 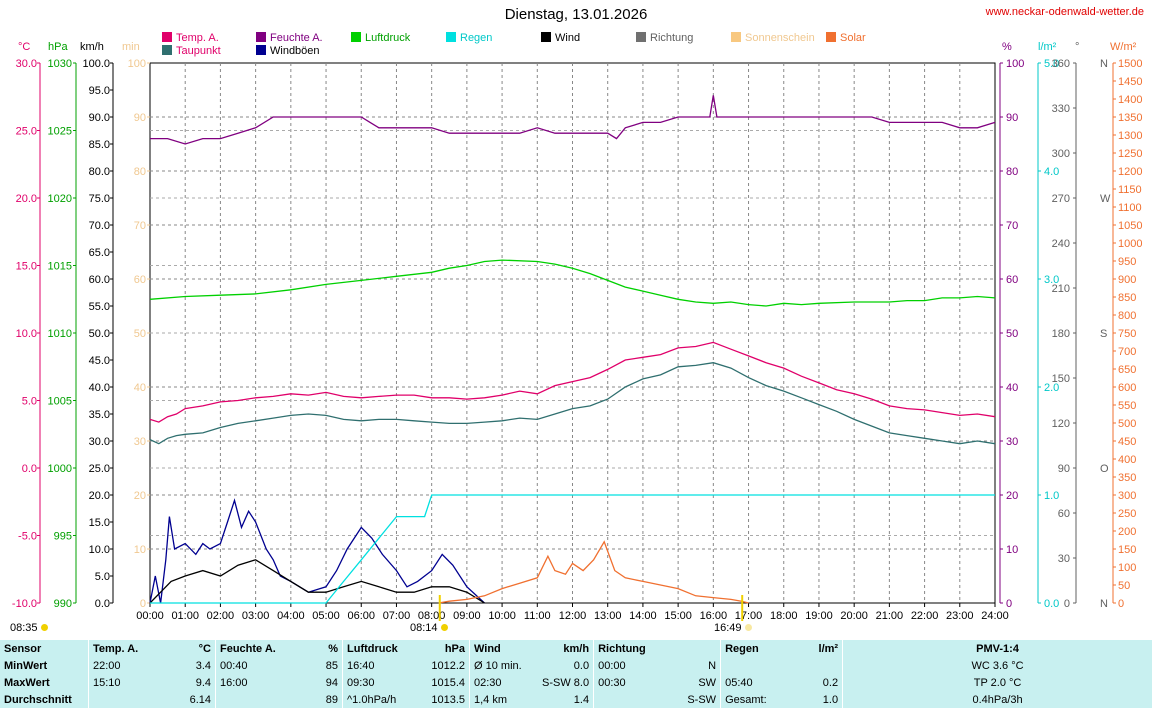 I want to click on wm2-axis-label: 950, so click(x=1127, y=262).